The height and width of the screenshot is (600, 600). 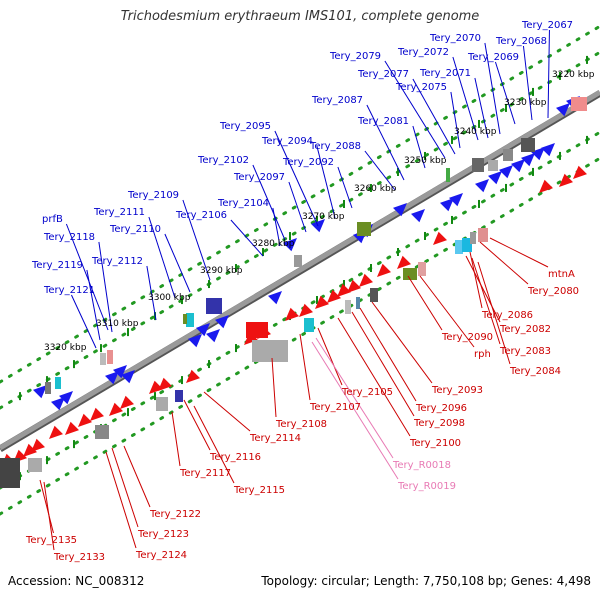 What do you see at coordinates (493, 57) in the screenshot?
I see `forward-gene-label-Tery_2069: Tery_2069` at bounding box center [493, 57].